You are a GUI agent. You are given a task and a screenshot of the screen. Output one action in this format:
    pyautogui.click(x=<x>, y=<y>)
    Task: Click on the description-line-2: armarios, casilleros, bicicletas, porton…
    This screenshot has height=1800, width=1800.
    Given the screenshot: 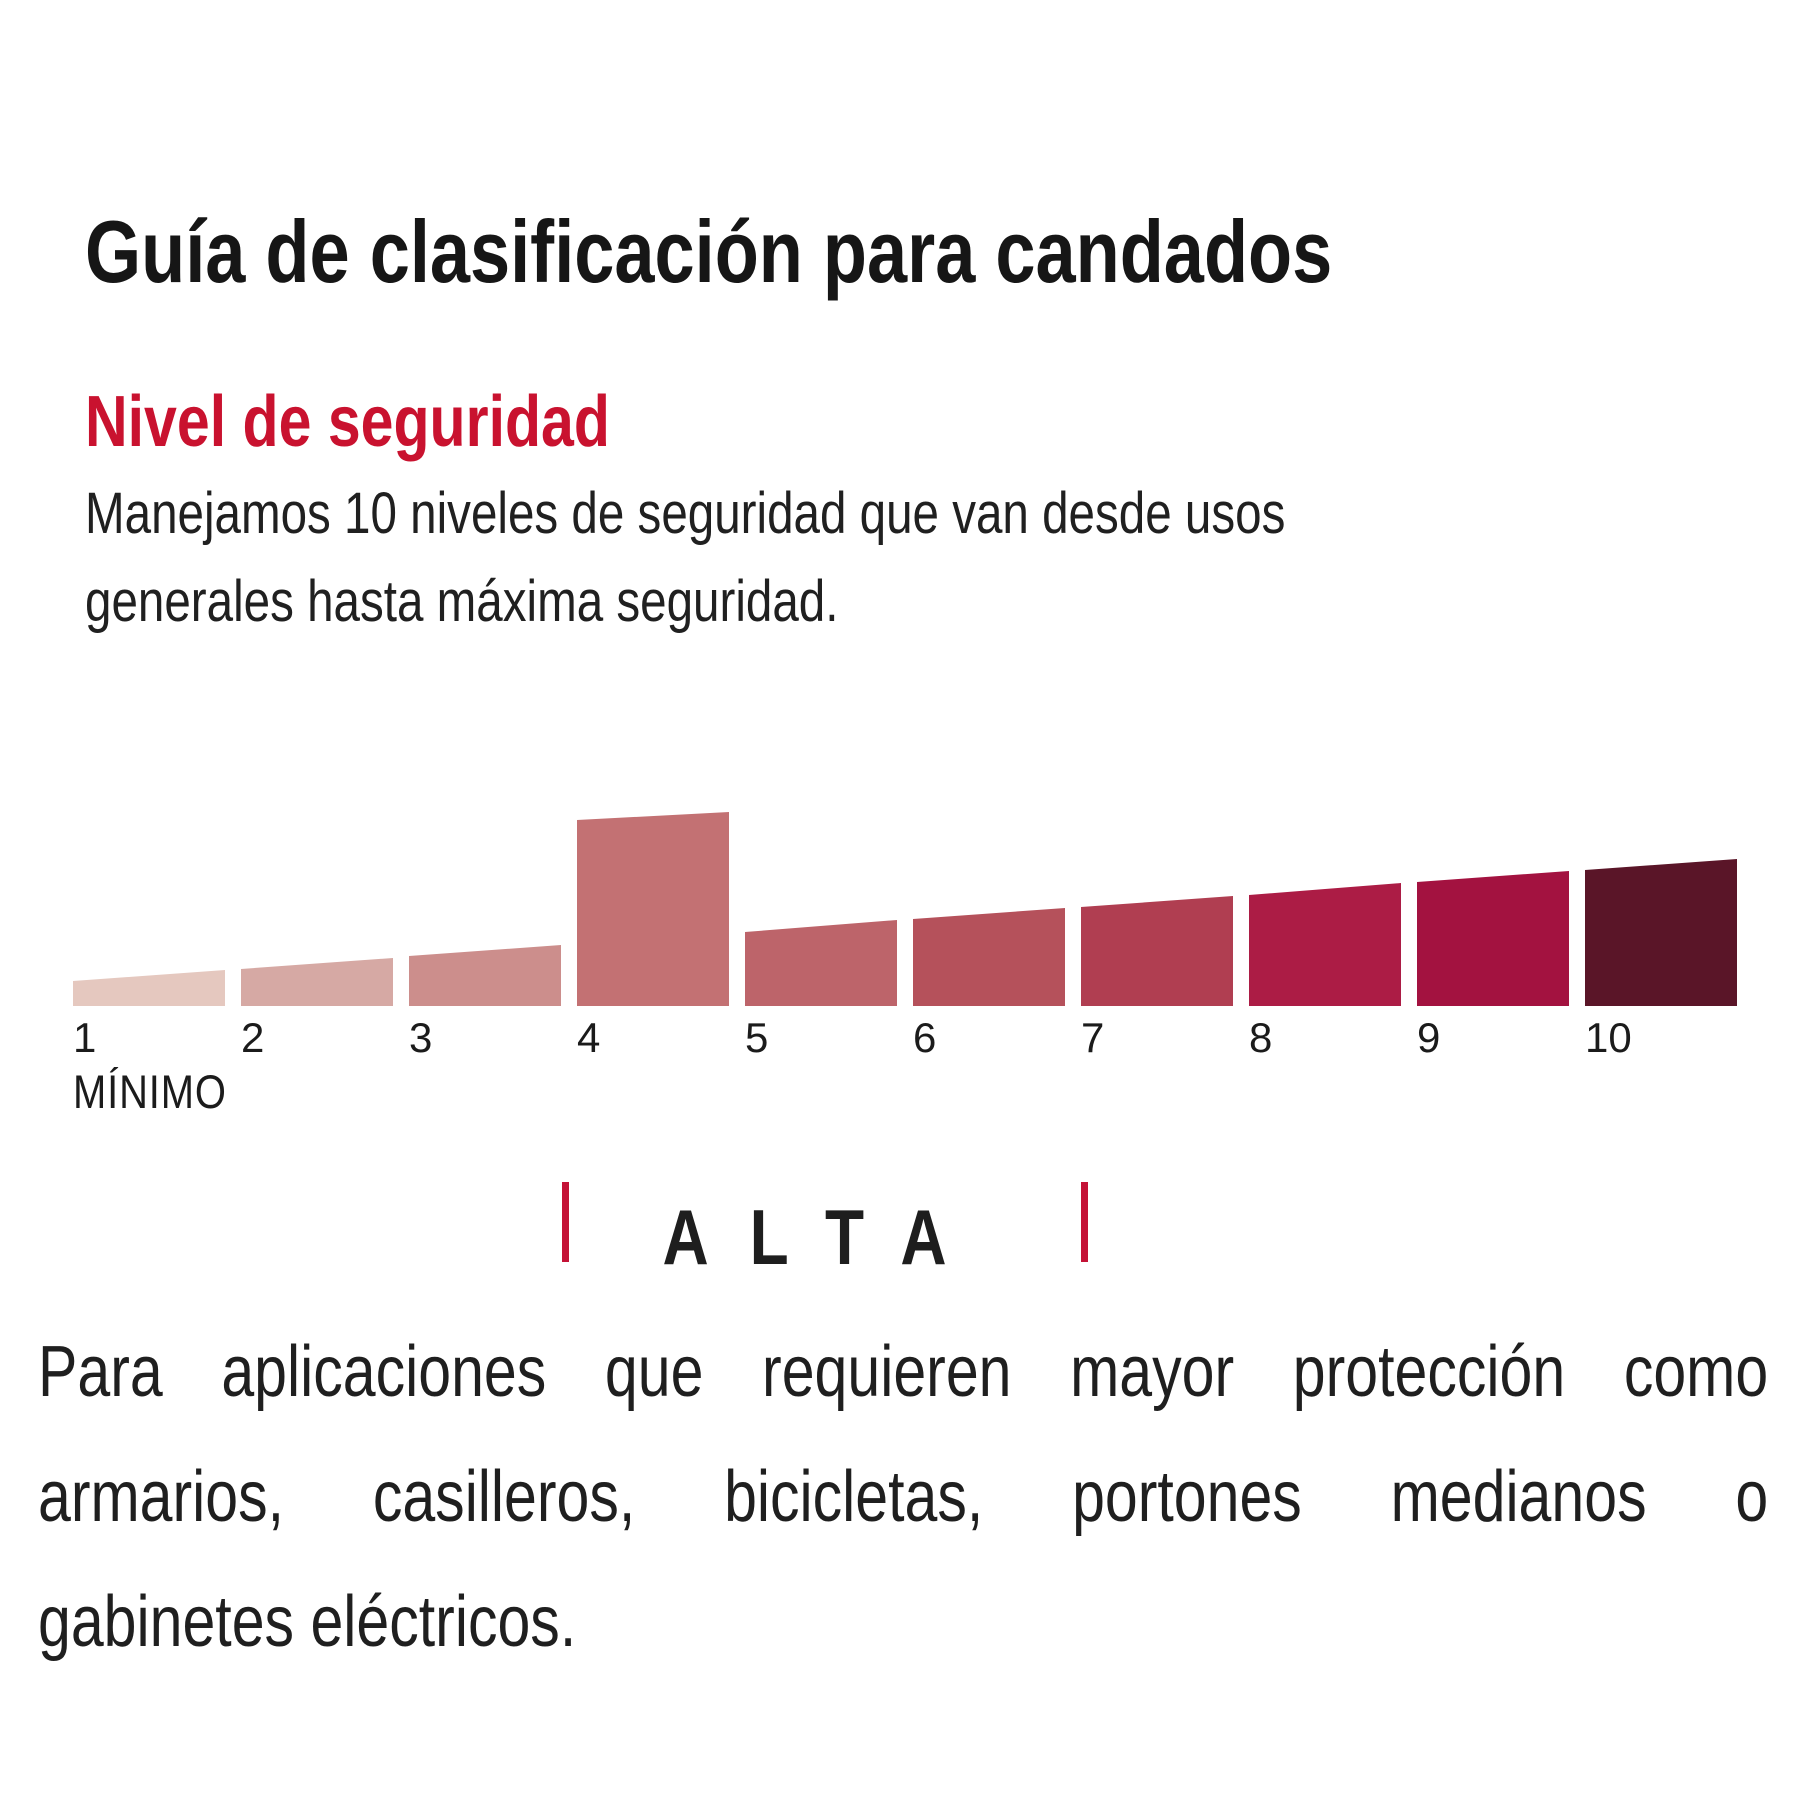 What is the action you would take?
    pyautogui.click(x=903, y=1497)
    